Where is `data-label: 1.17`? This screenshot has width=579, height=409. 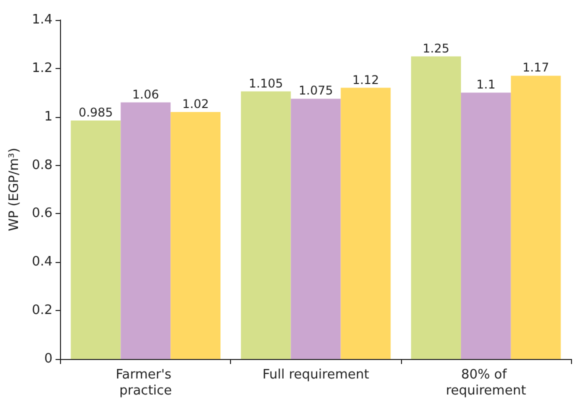 data-label: 1.17 is located at coordinates (536, 67).